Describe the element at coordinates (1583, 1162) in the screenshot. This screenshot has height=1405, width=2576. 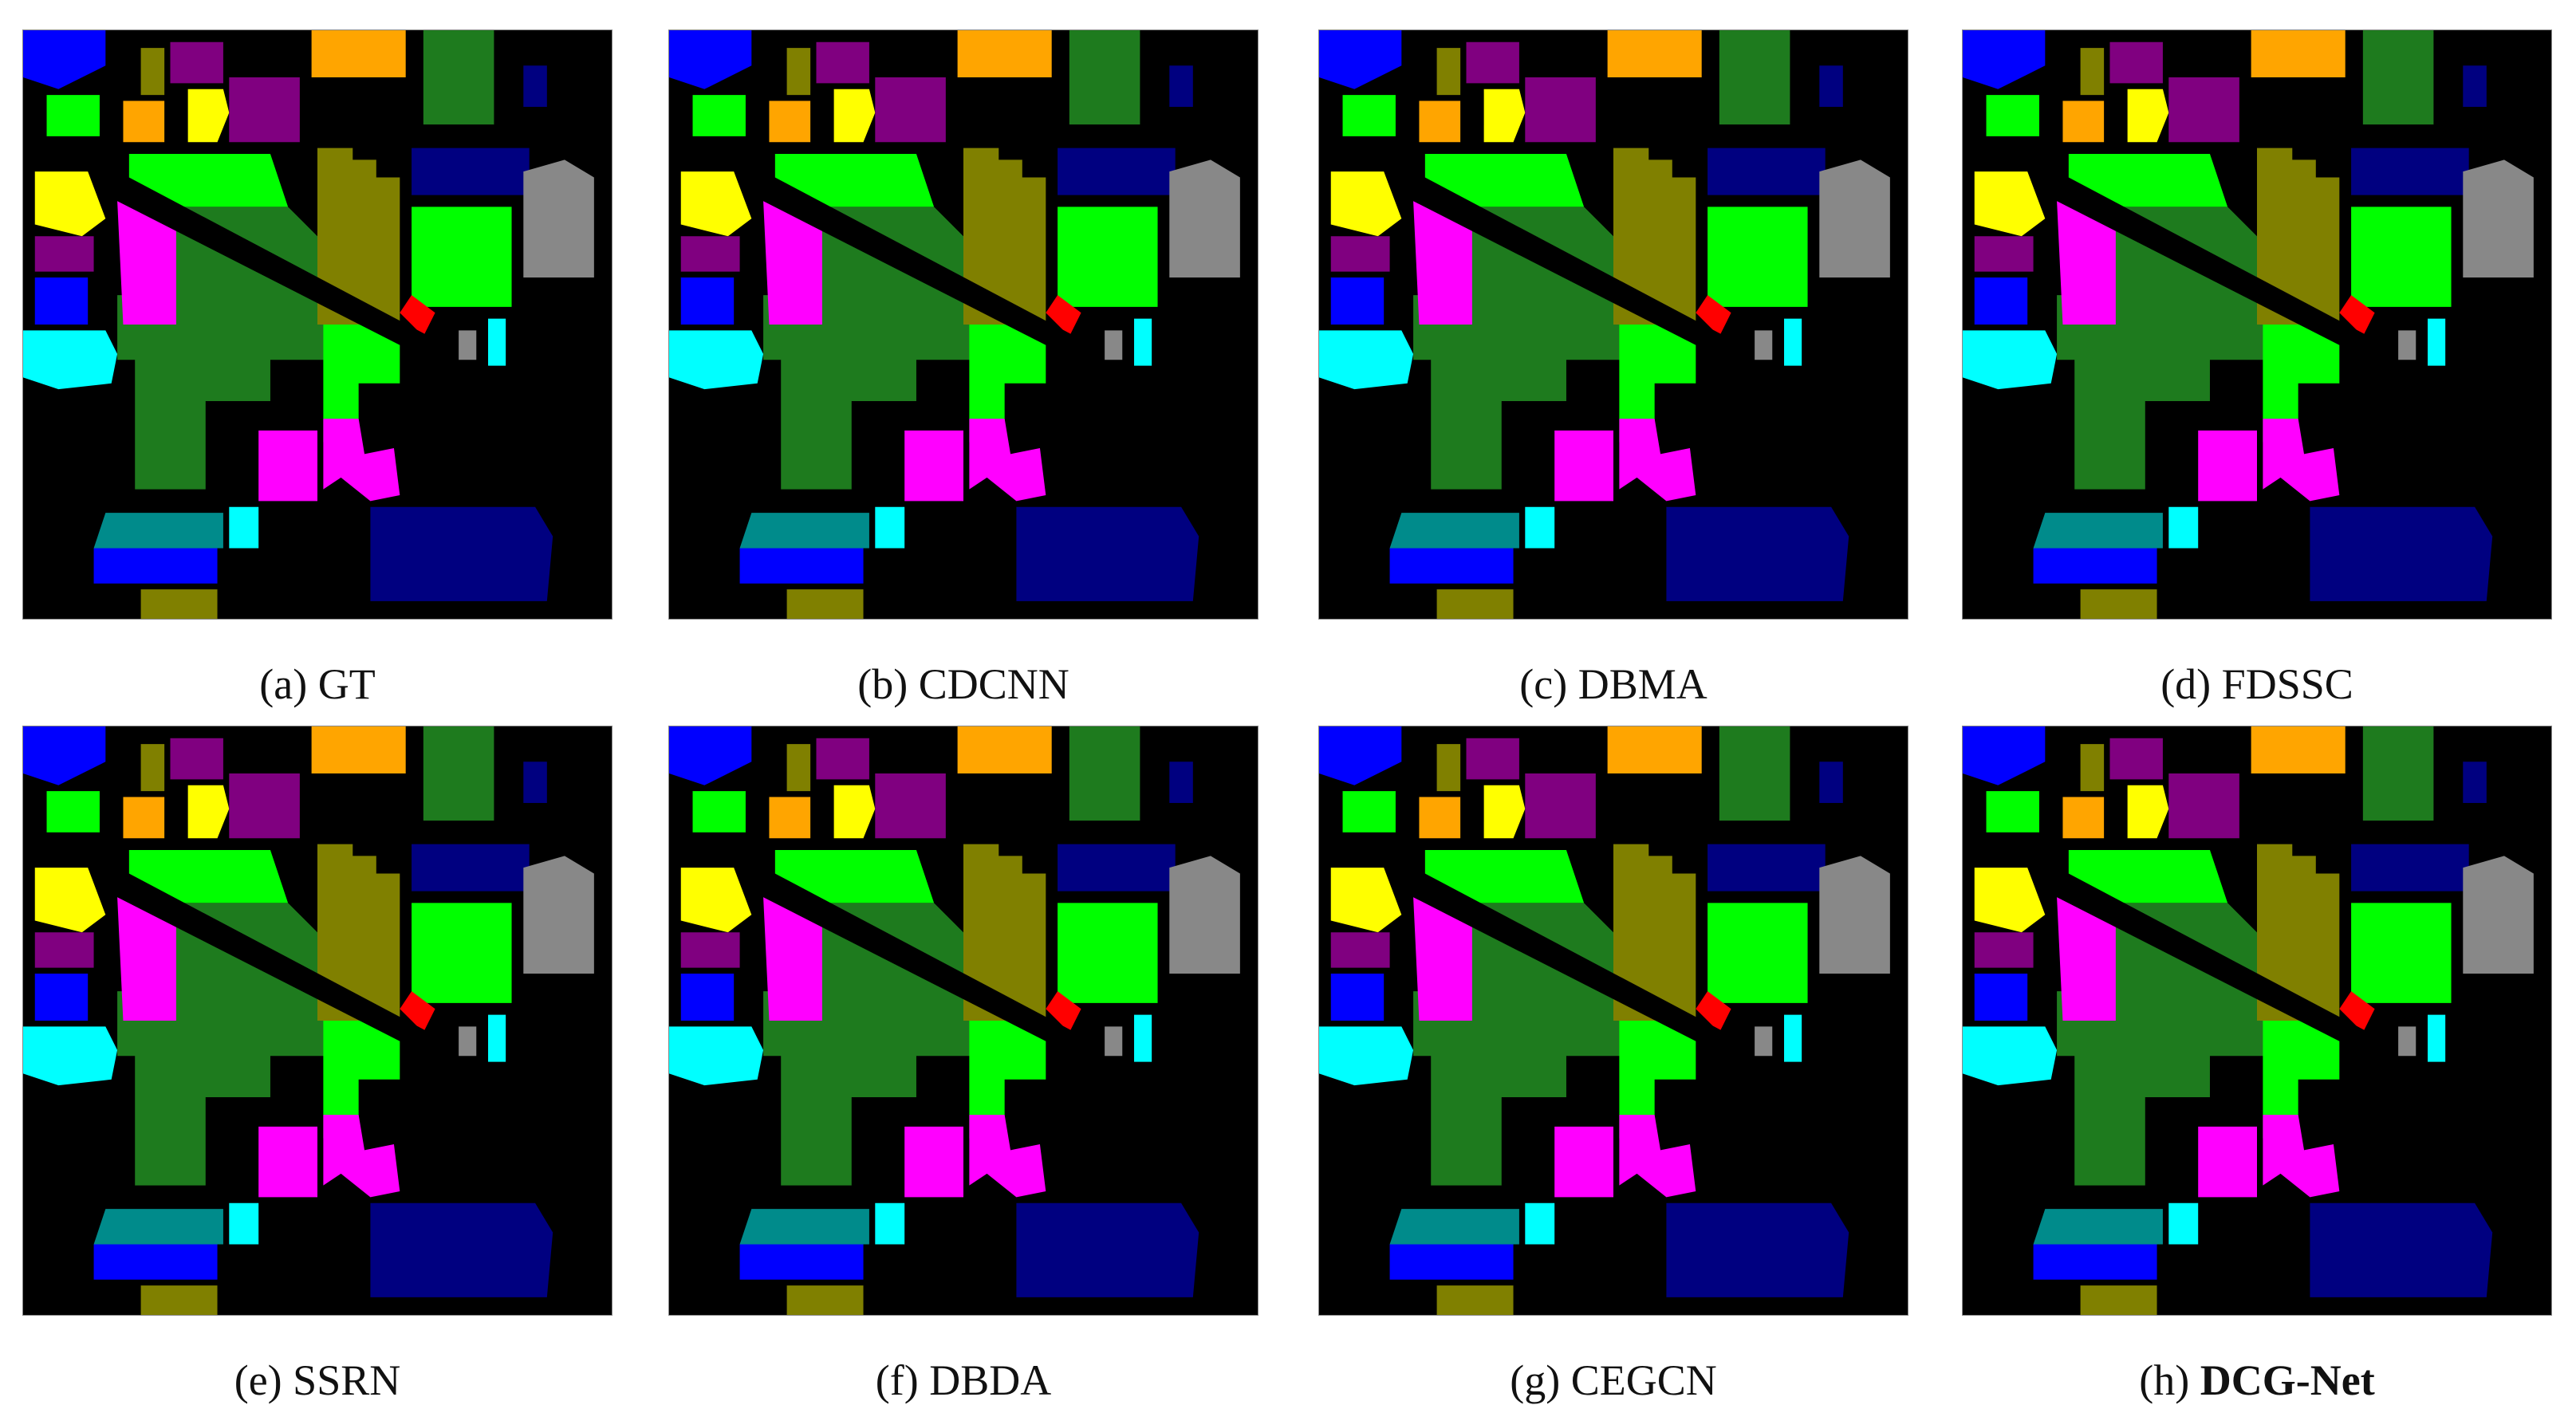
I see `region-magenta-low` at that location.